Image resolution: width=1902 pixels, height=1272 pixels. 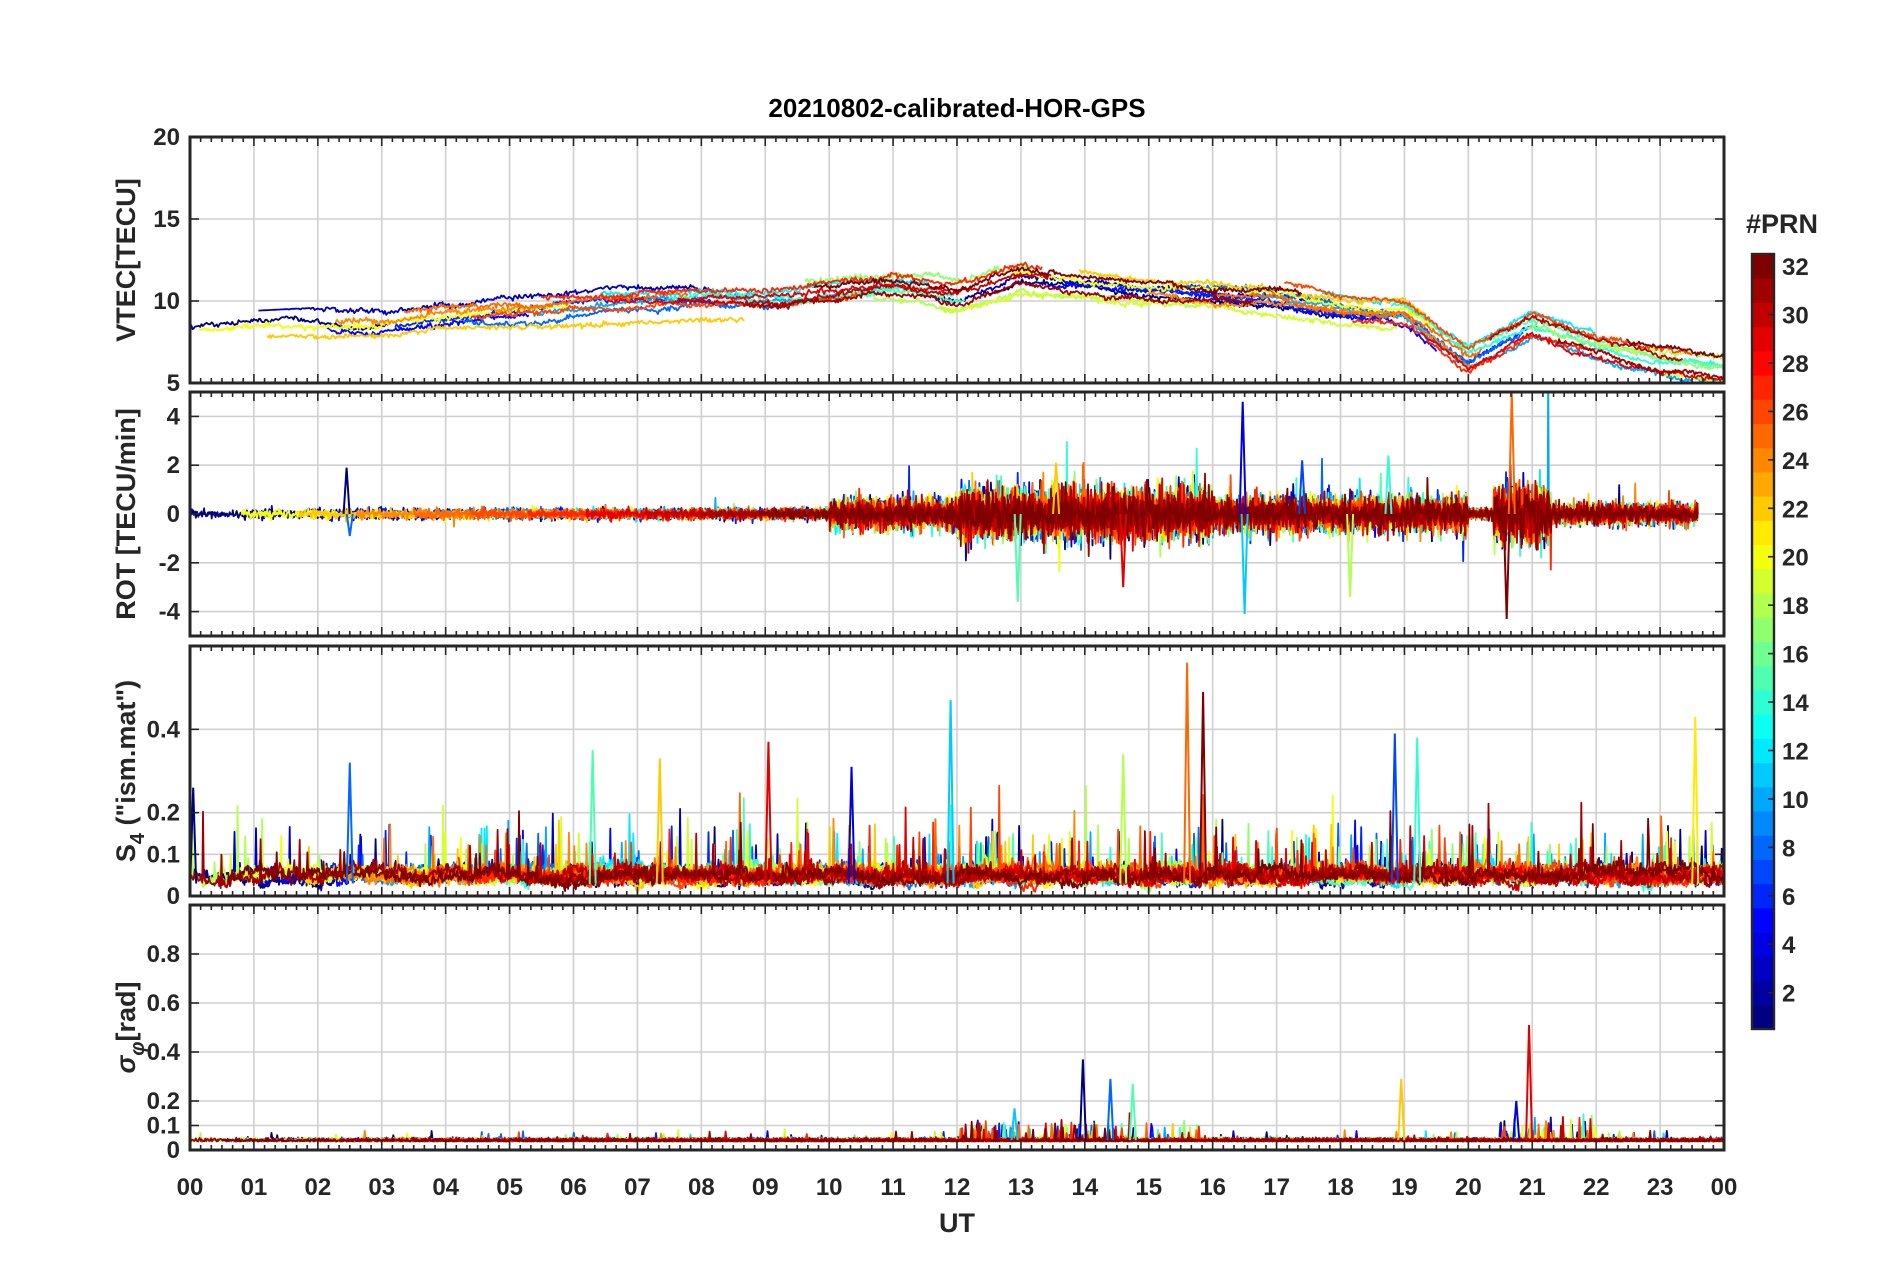 I want to click on x-tick-label: 16, so click(x=1212, y=1187).